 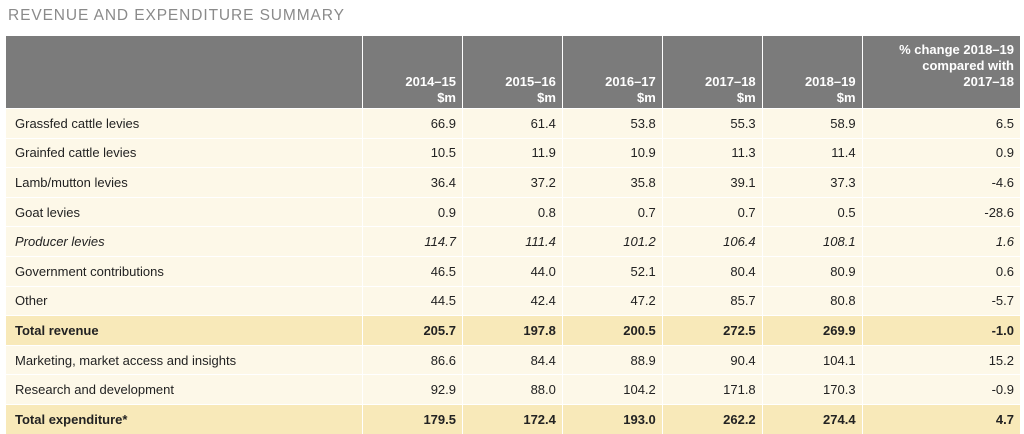 I want to click on cell-2016-17: 52.1, so click(x=612, y=271).